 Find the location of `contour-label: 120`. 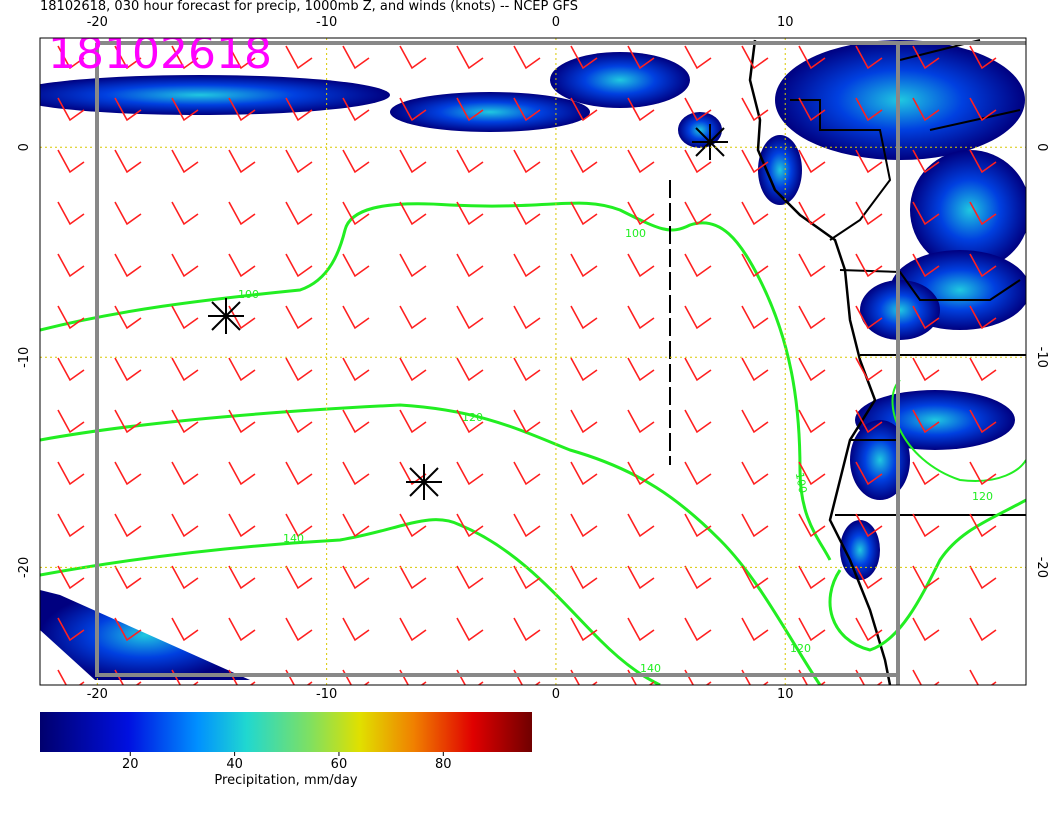

contour-label: 120 is located at coordinates (982, 496).